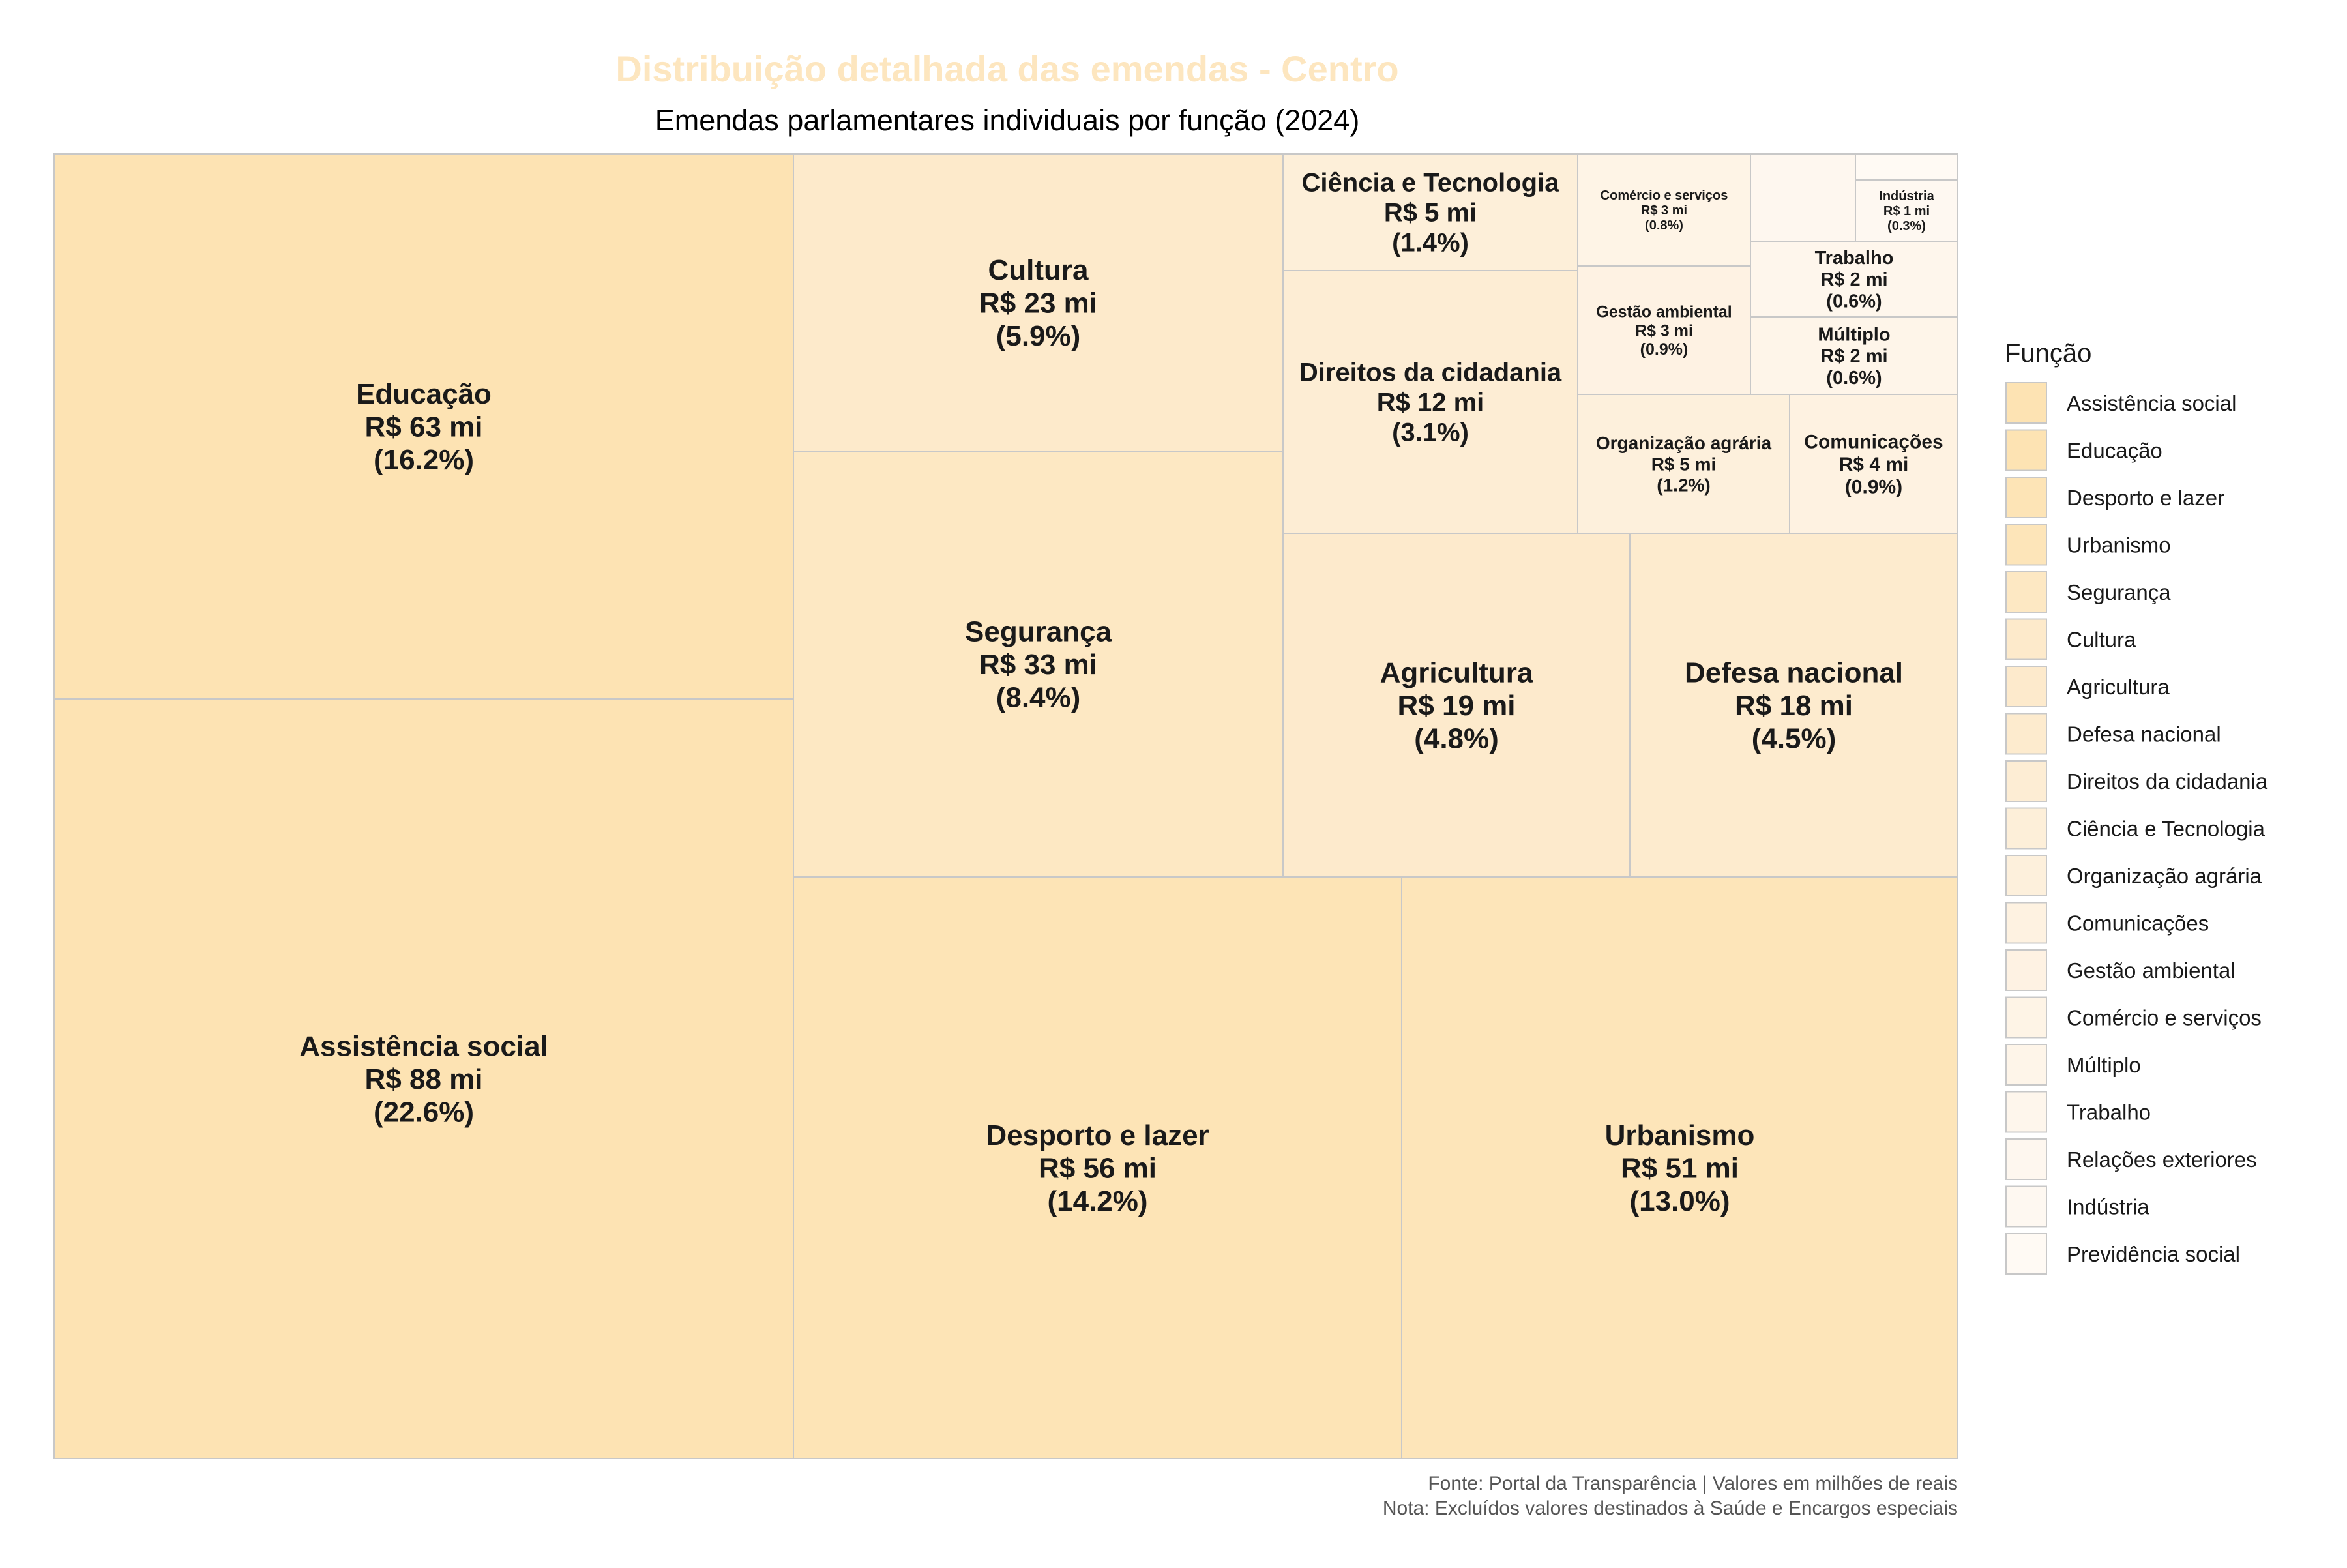  I want to click on tile-label-name: Cultura, so click(1038, 270).